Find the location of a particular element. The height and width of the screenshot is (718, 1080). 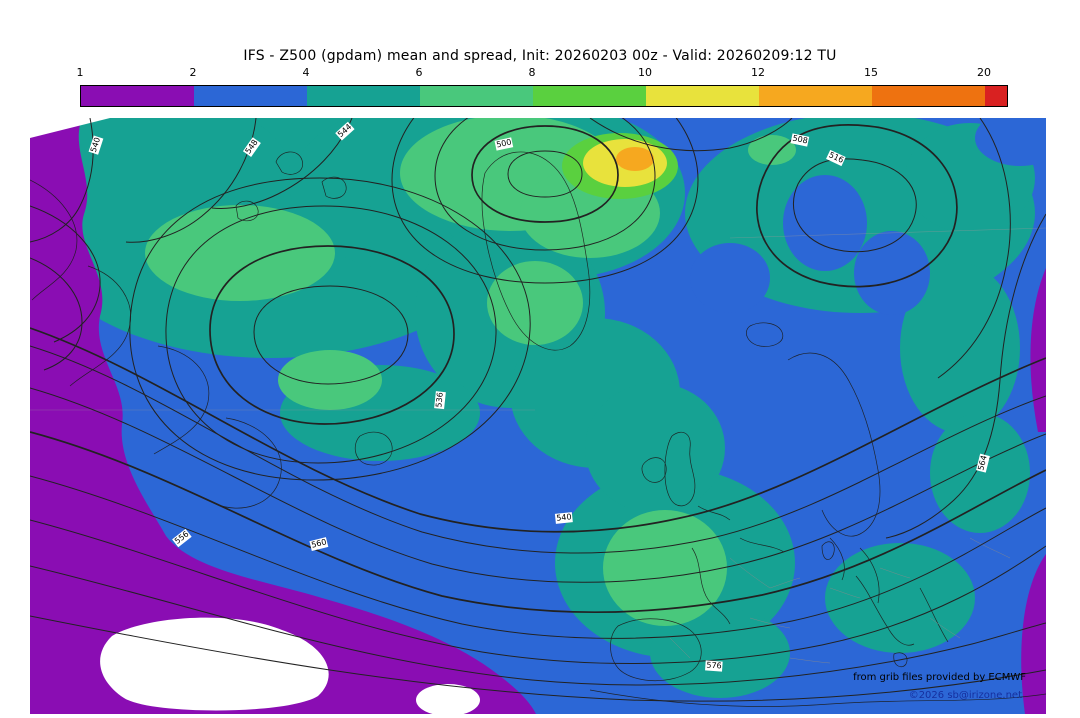

contour-label: 536 is located at coordinates (440, 400).